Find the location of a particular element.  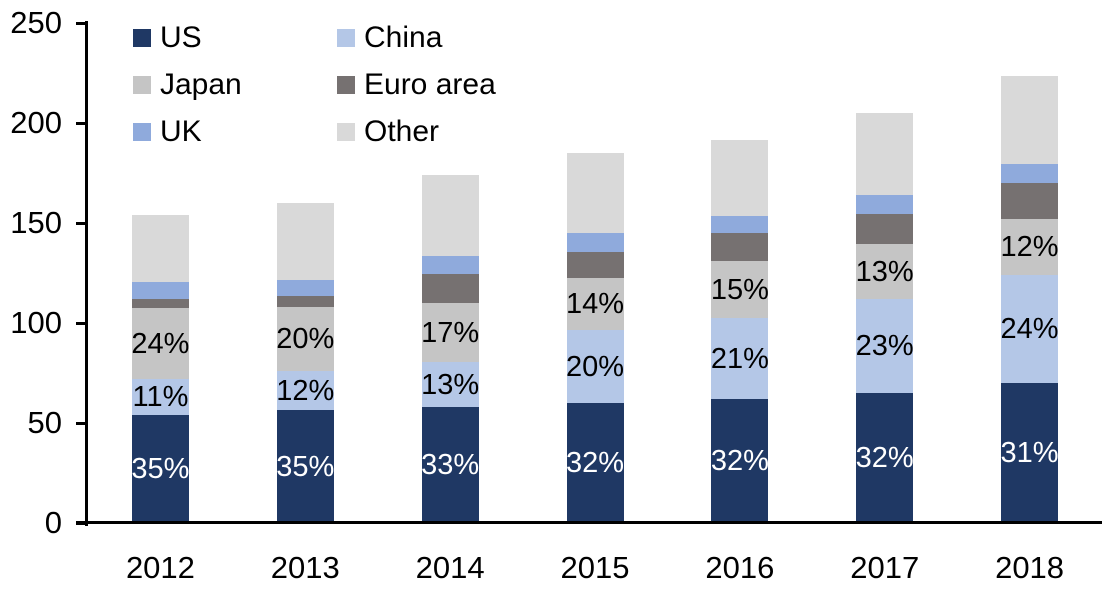

segment-label-japan-2018: 12% is located at coordinates (1029, 247).